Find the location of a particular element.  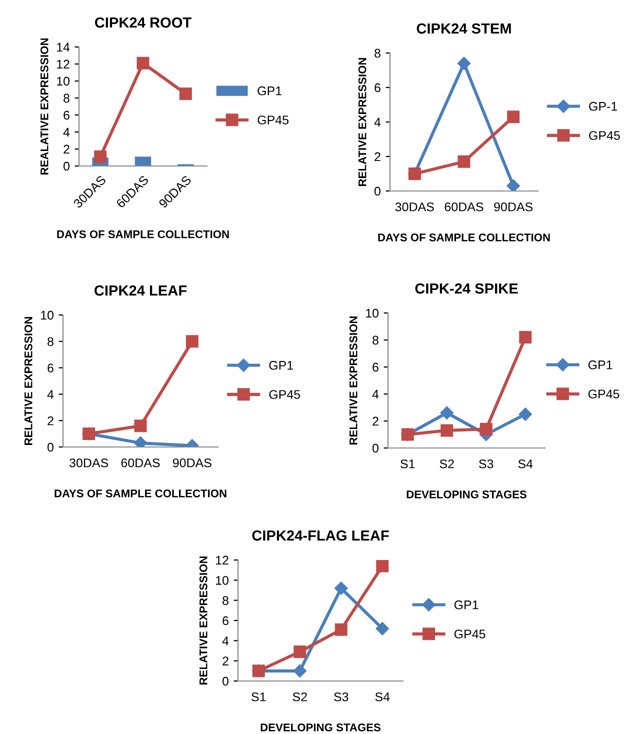

chart-title: CIPK-24 SPIKE is located at coordinates (466, 288).